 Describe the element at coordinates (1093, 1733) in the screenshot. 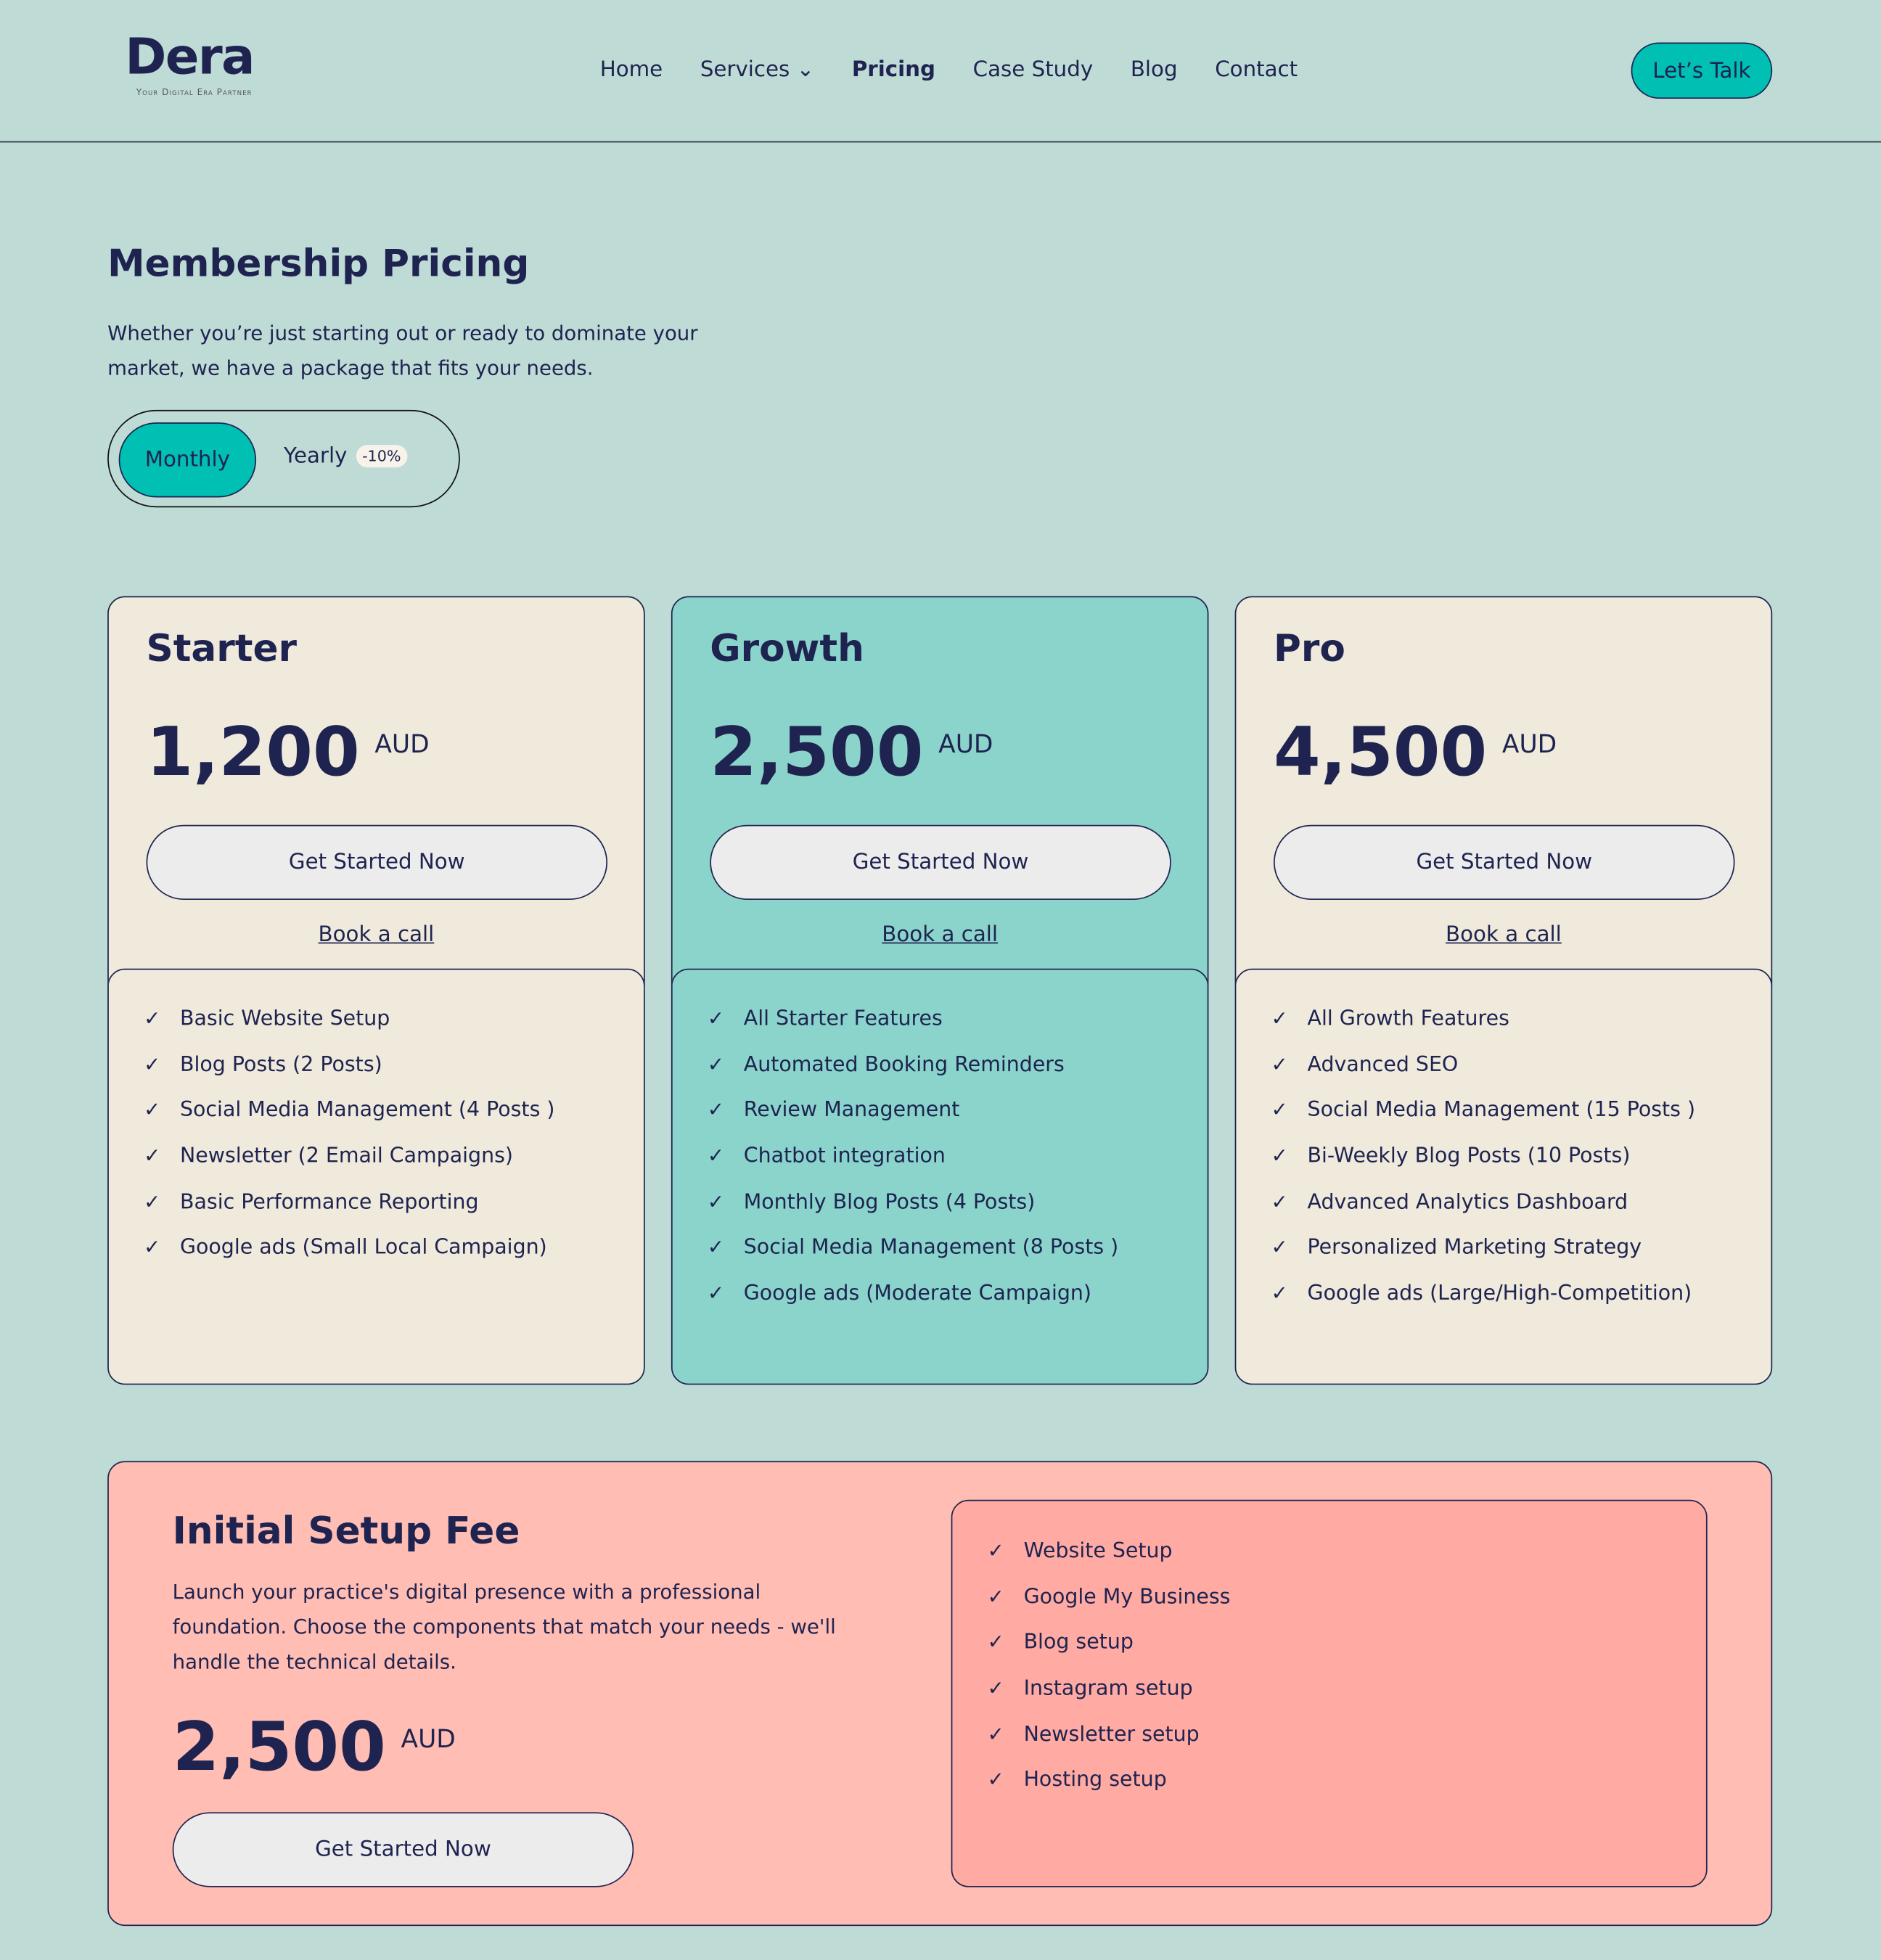

I see `feature-item: ✓ Newsletter setup` at that location.